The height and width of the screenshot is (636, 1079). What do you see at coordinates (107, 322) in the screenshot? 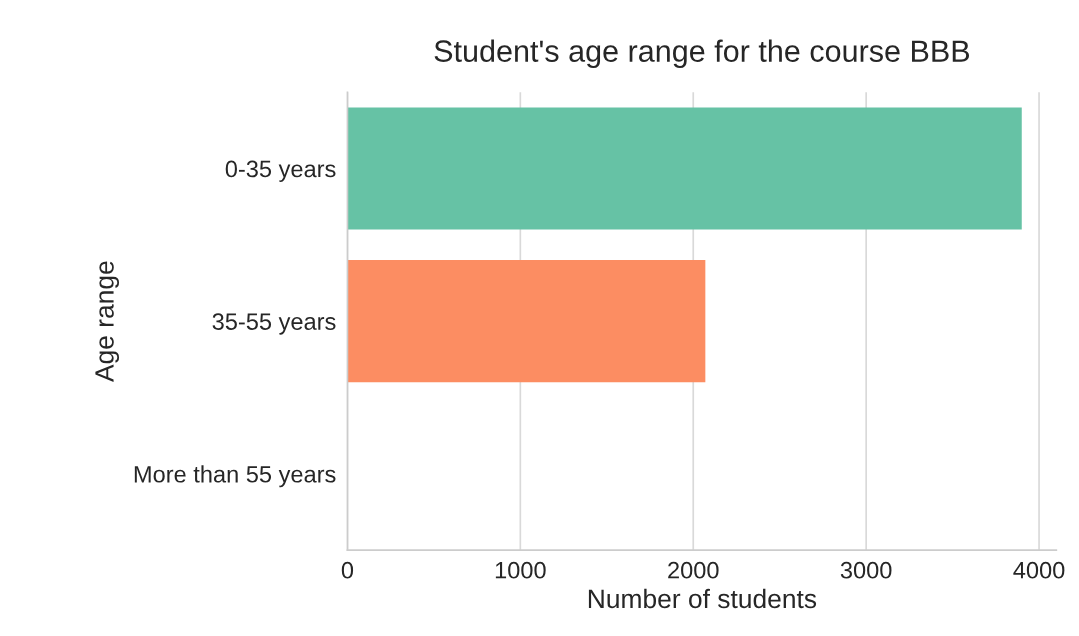
I see `y-axis-title: Age range` at bounding box center [107, 322].